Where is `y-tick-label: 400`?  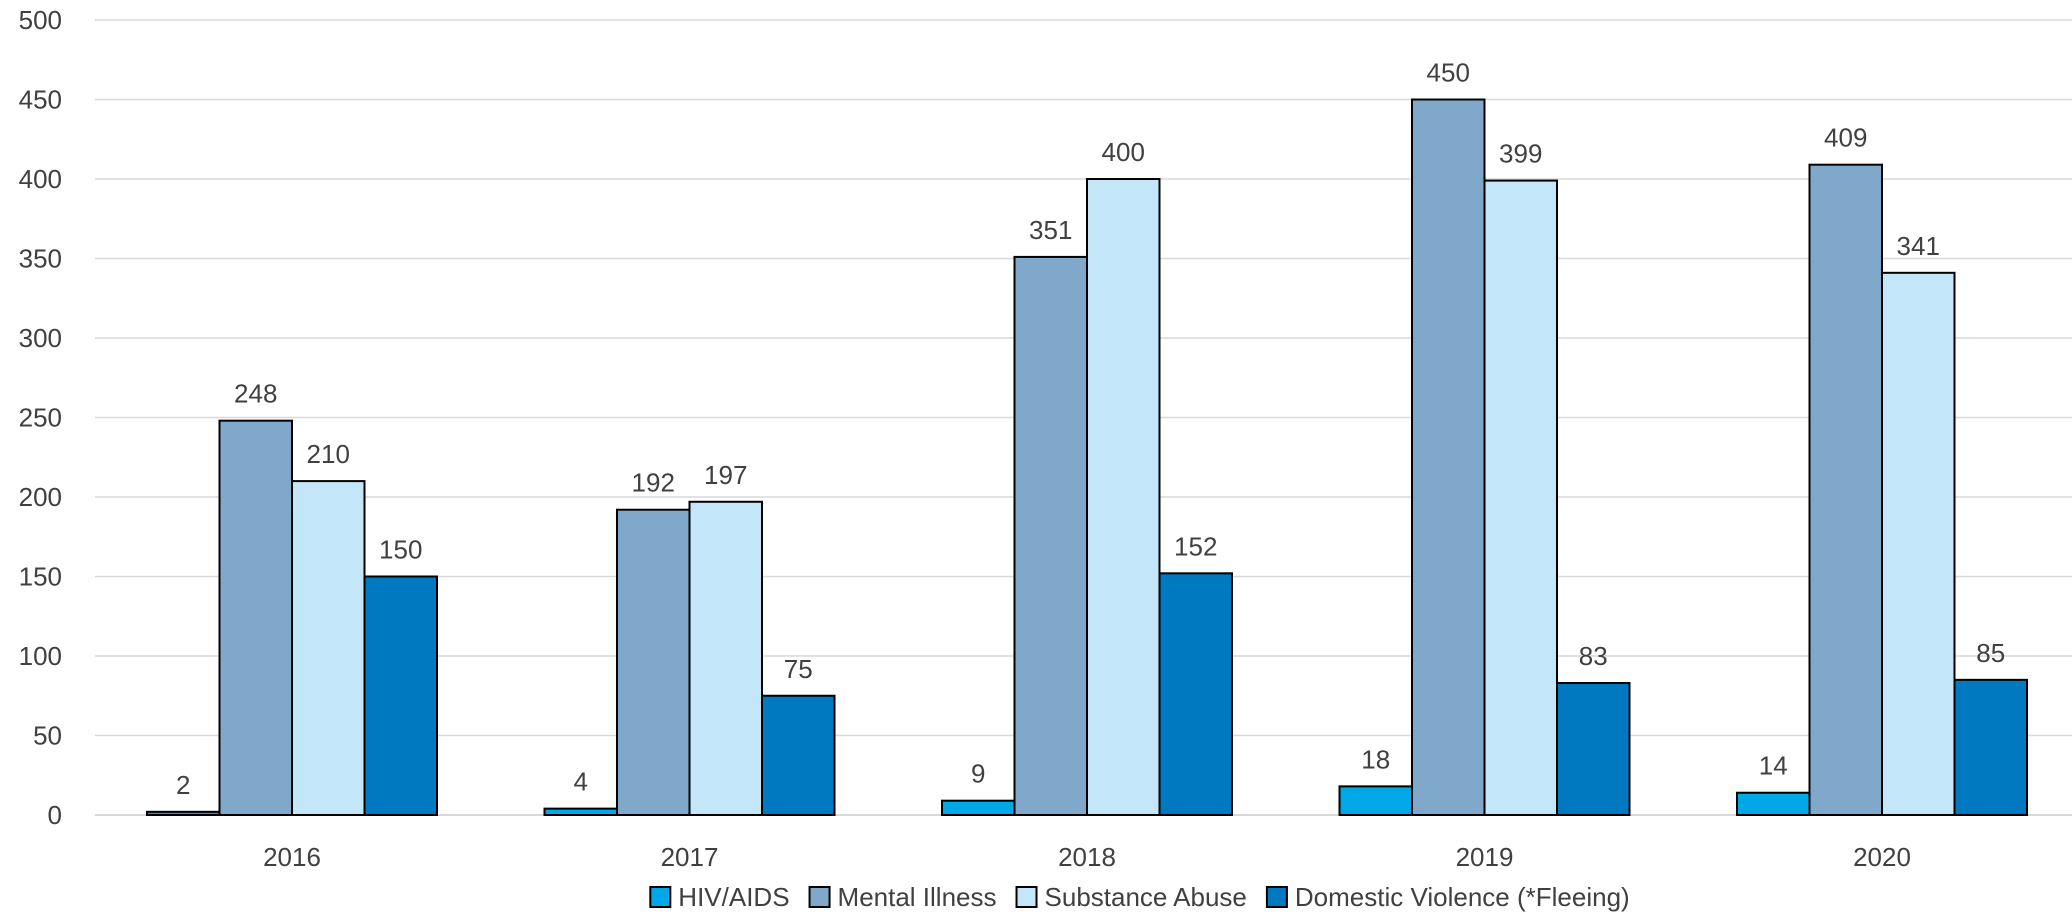
y-tick-label: 400 is located at coordinates (40, 179).